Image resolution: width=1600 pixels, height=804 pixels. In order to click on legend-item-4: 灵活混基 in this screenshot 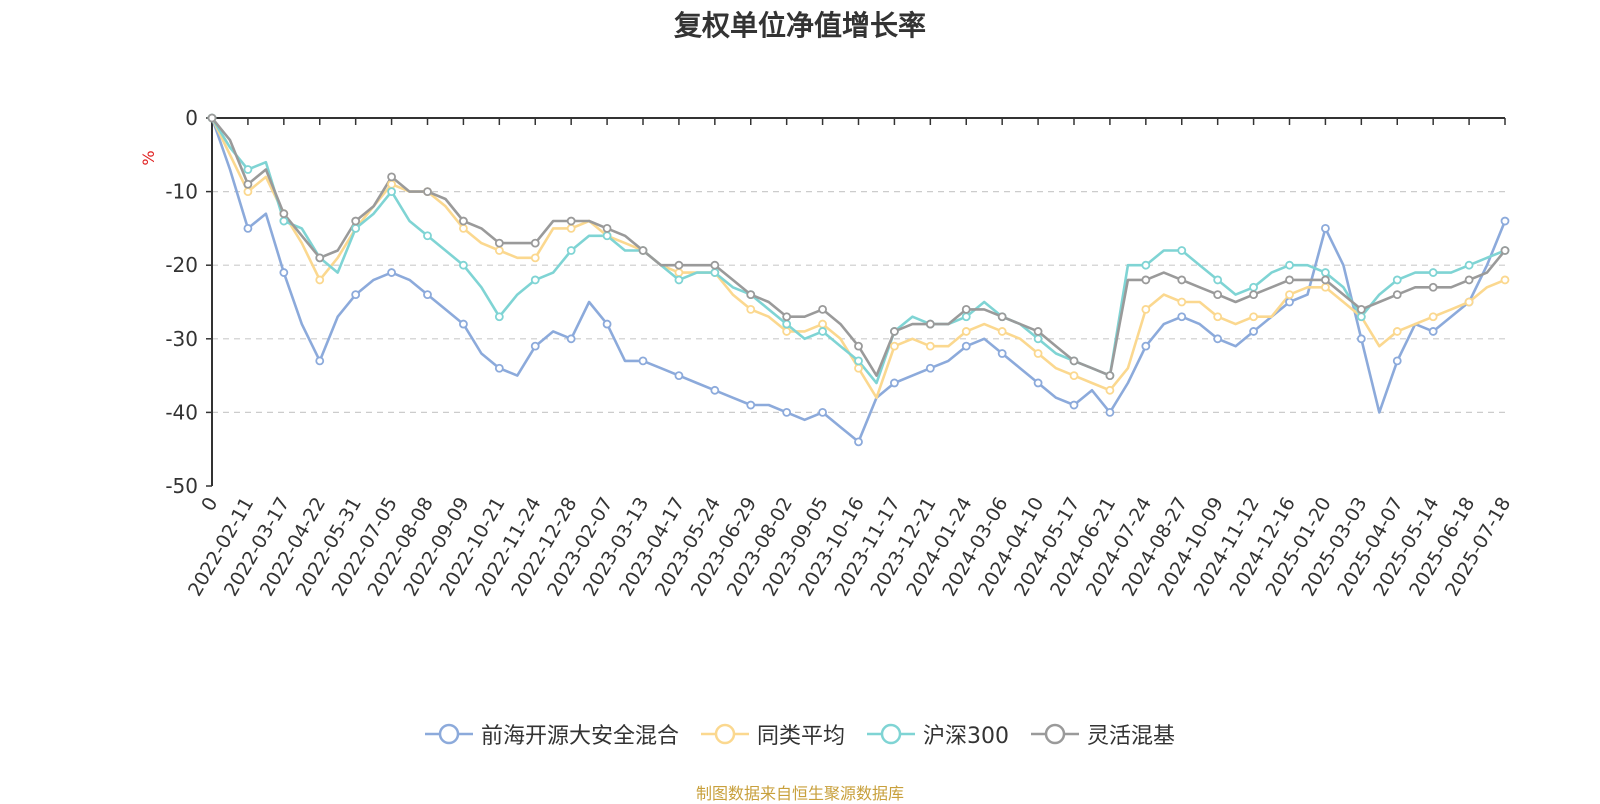, I will do `click(1103, 734)`.